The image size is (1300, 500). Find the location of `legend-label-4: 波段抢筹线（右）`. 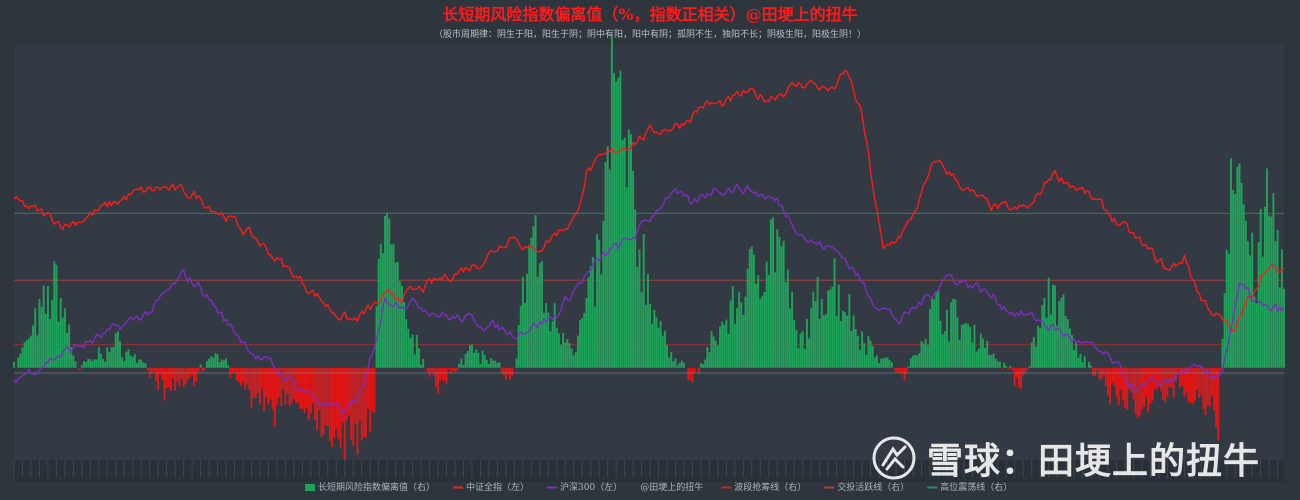

legend-label-4: 波段抢筹线（右） is located at coordinates (770, 487).